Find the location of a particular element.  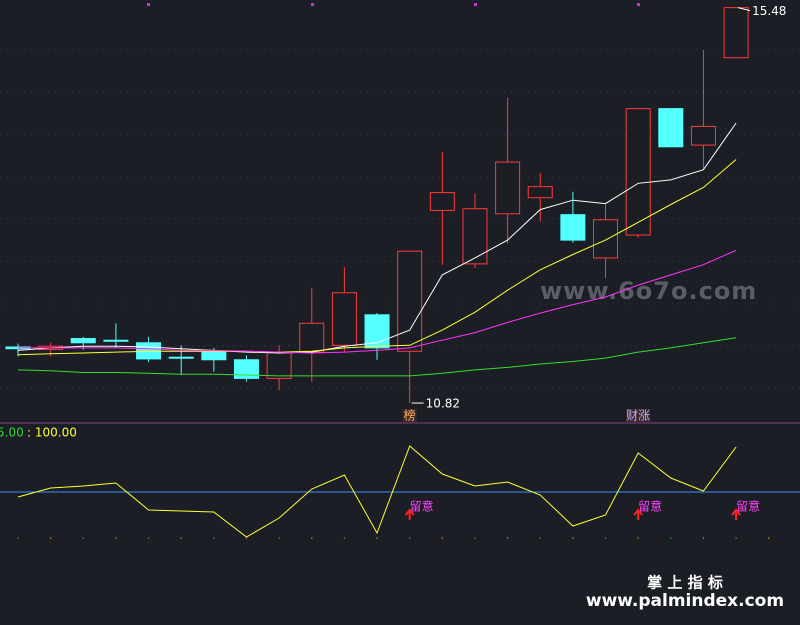

brand: 掌 上 指 标 is located at coordinates (685, 583).